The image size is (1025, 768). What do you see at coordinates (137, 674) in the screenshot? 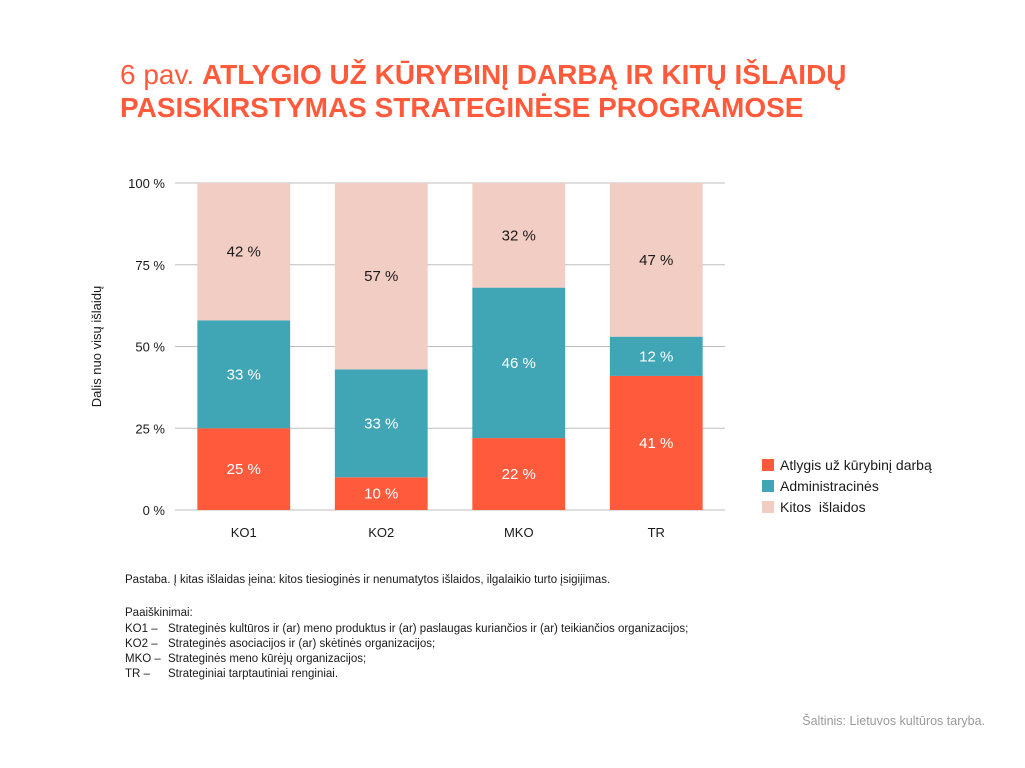
I see `explanation-code: TR –` at bounding box center [137, 674].